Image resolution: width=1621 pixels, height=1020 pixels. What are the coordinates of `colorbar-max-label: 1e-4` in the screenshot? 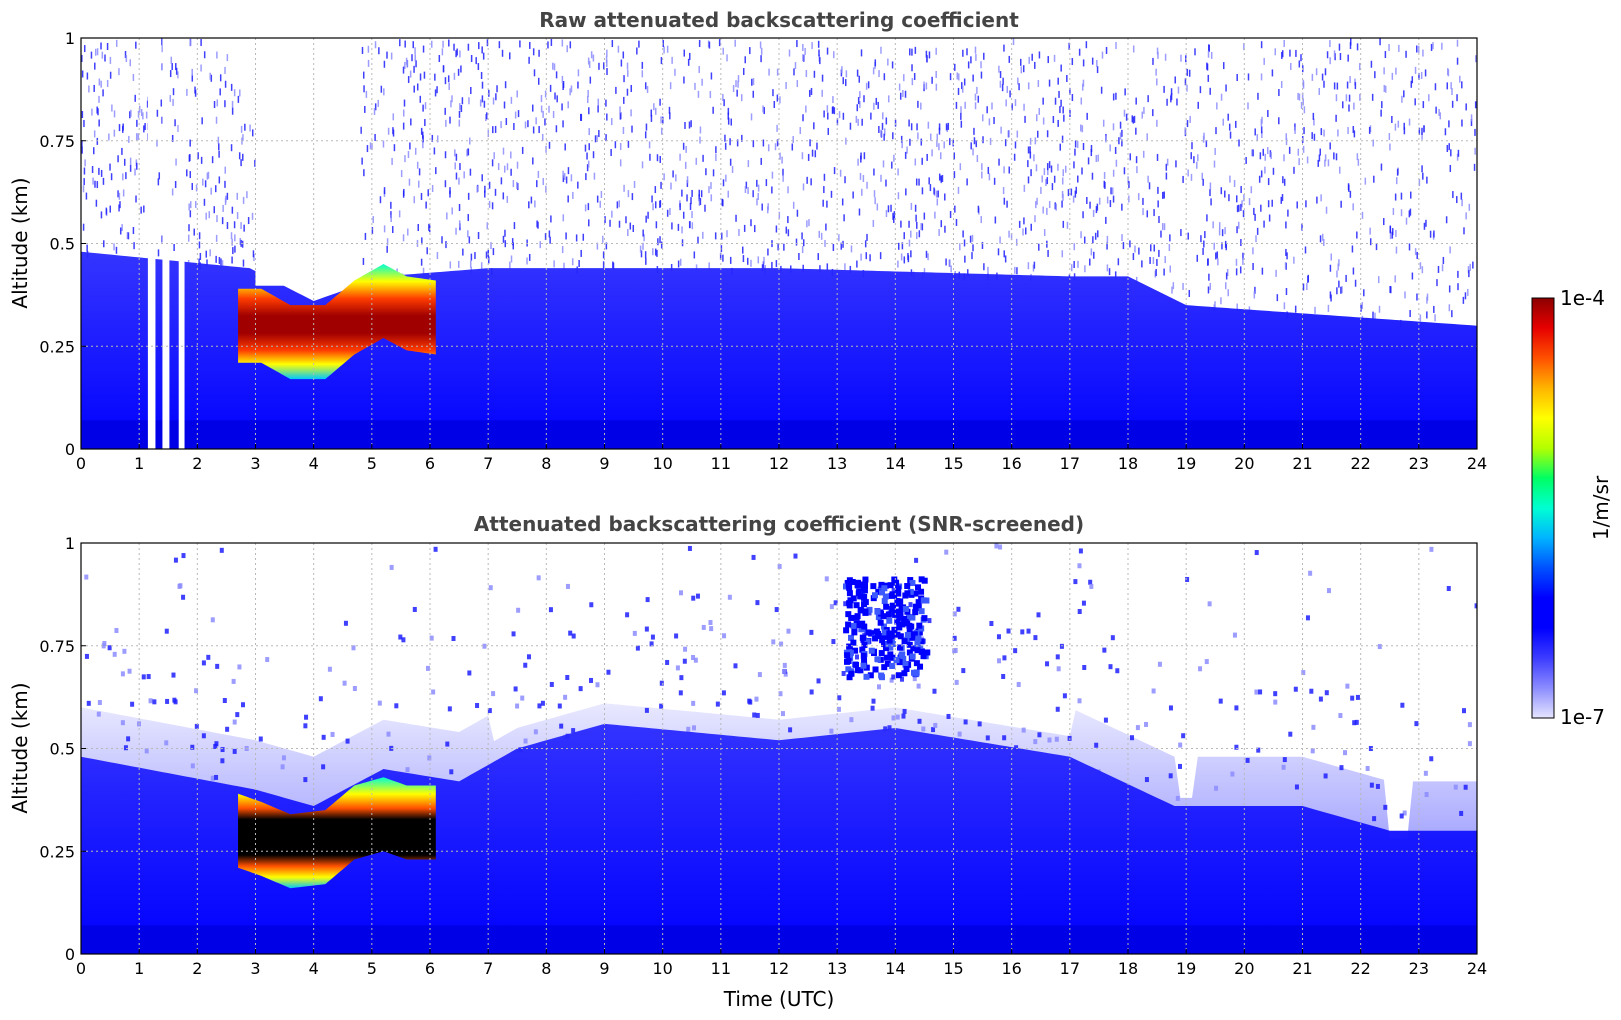 It's located at (1582, 298).